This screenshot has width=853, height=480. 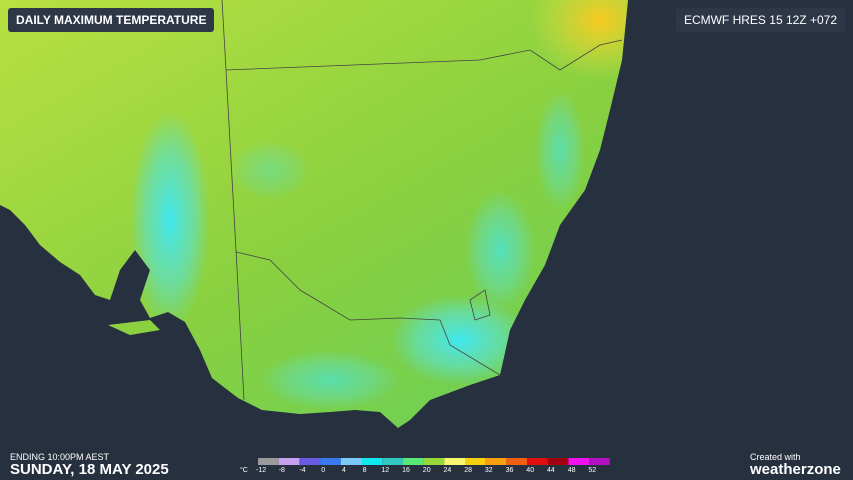 I want to click on model-run: ECMWF HRES 15 12Z +072, so click(x=760, y=20).